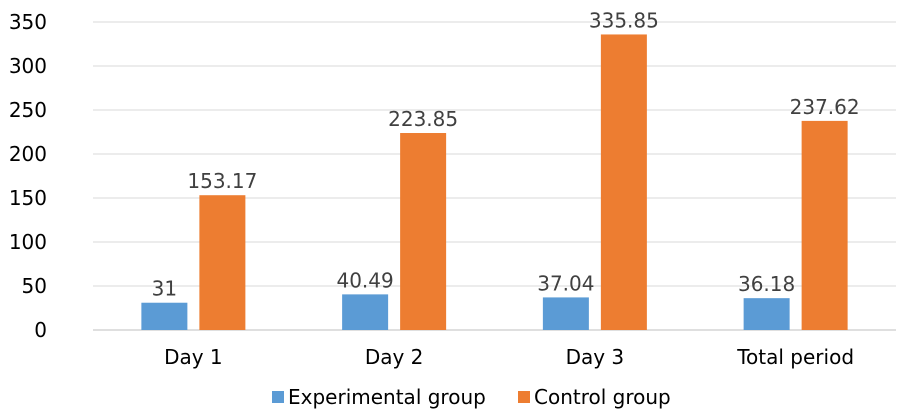  I want to click on y-tick-label: 150, so click(28, 198).